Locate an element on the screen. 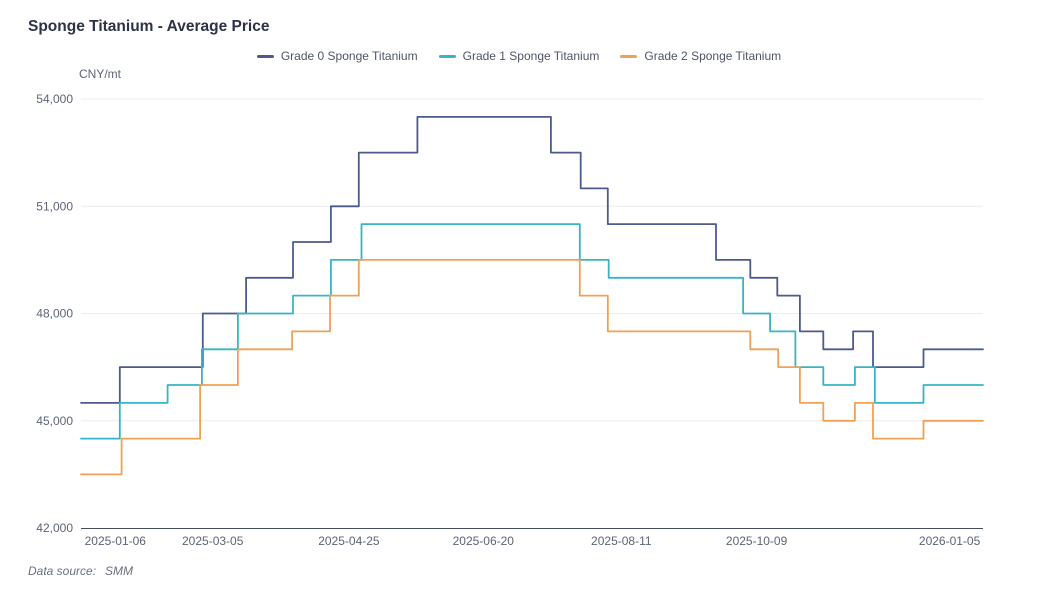 Image resolution: width=1038 pixels, height=598 pixels. grade1-line-swatch-icon is located at coordinates (447, 56).